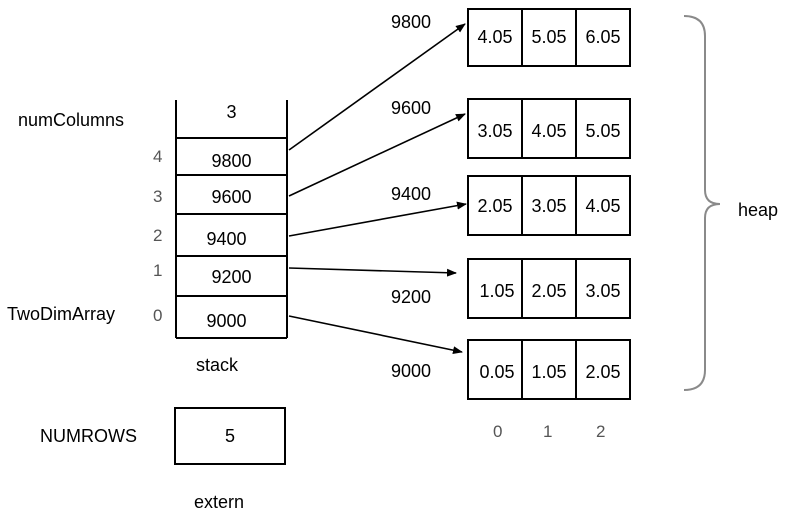 This screenshot has width=798, height=515. I want to click on numrows-label: NUMROWS, so click(88, 436).